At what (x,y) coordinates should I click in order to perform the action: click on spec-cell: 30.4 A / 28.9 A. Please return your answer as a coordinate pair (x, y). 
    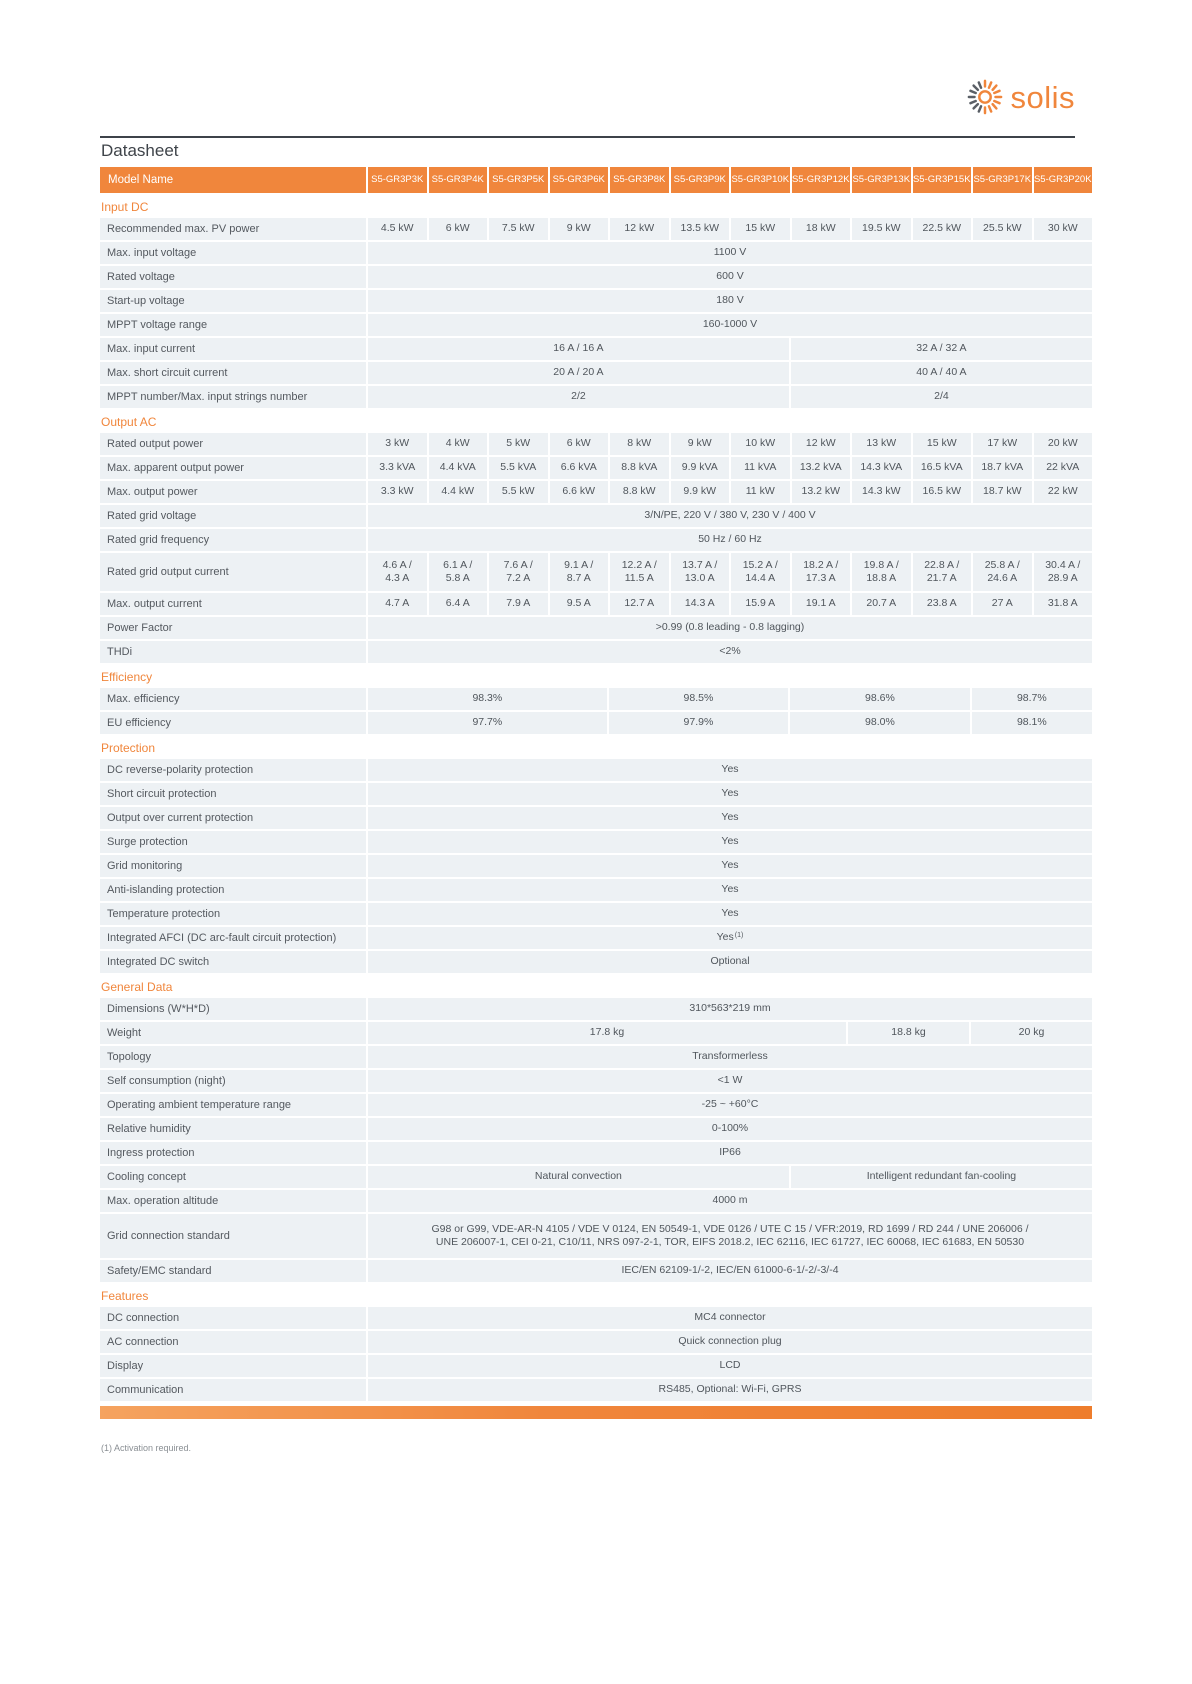
    Looking at the image, I should click on (1062, 572).